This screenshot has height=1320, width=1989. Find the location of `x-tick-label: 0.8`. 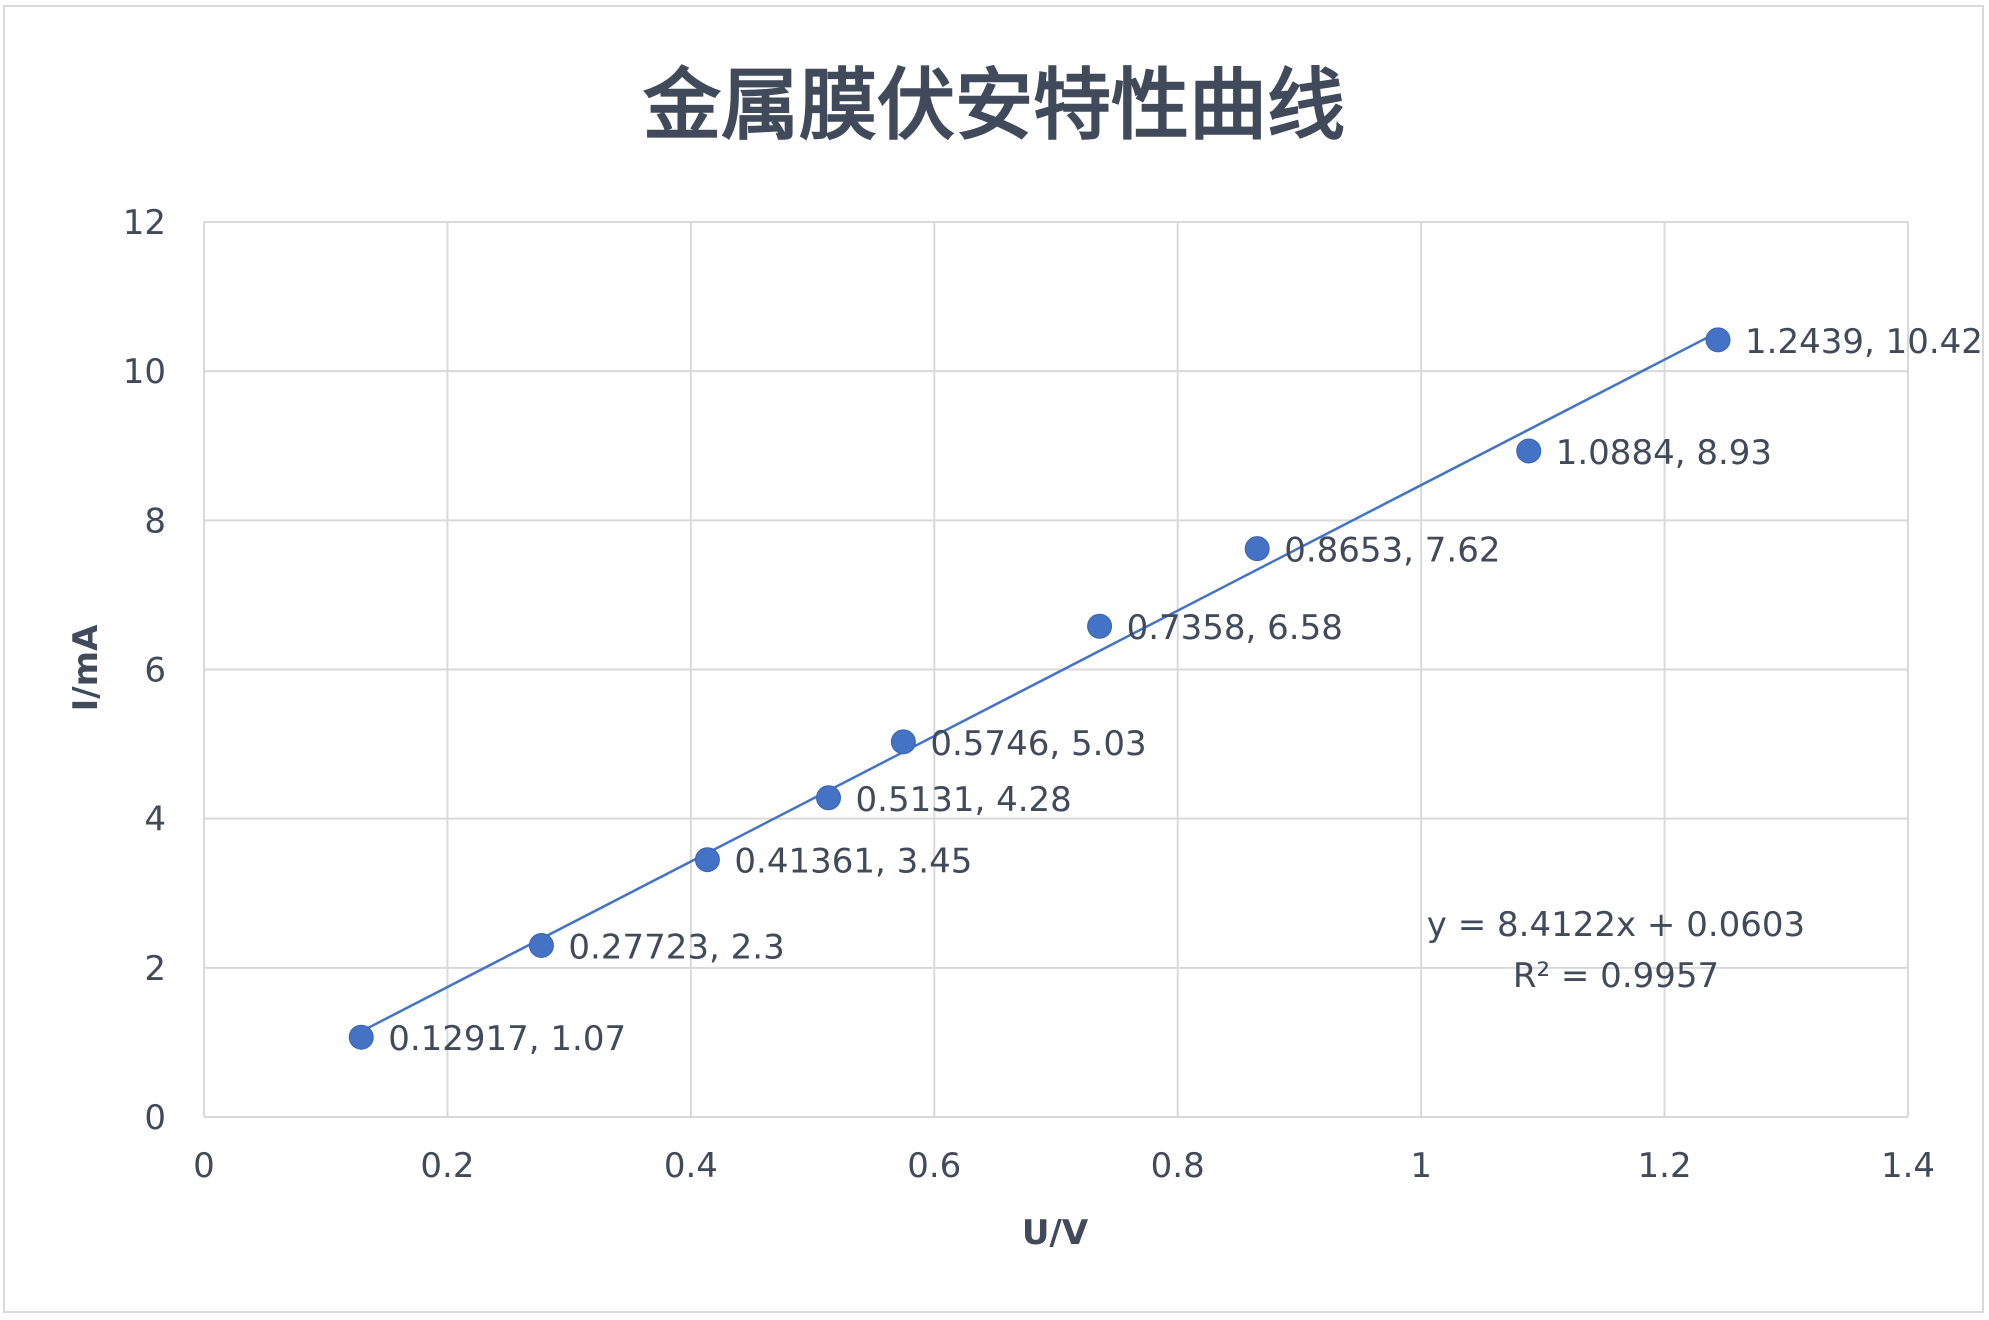

x-tick-label: 0.8 is located at coordinates (1178, 1166).